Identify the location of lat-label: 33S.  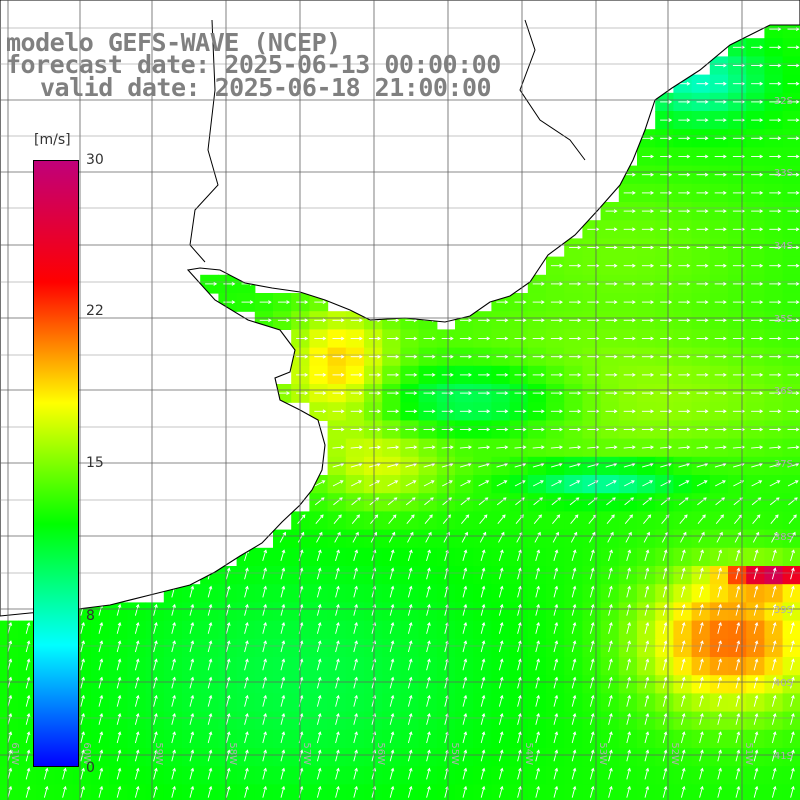
(783, 173).